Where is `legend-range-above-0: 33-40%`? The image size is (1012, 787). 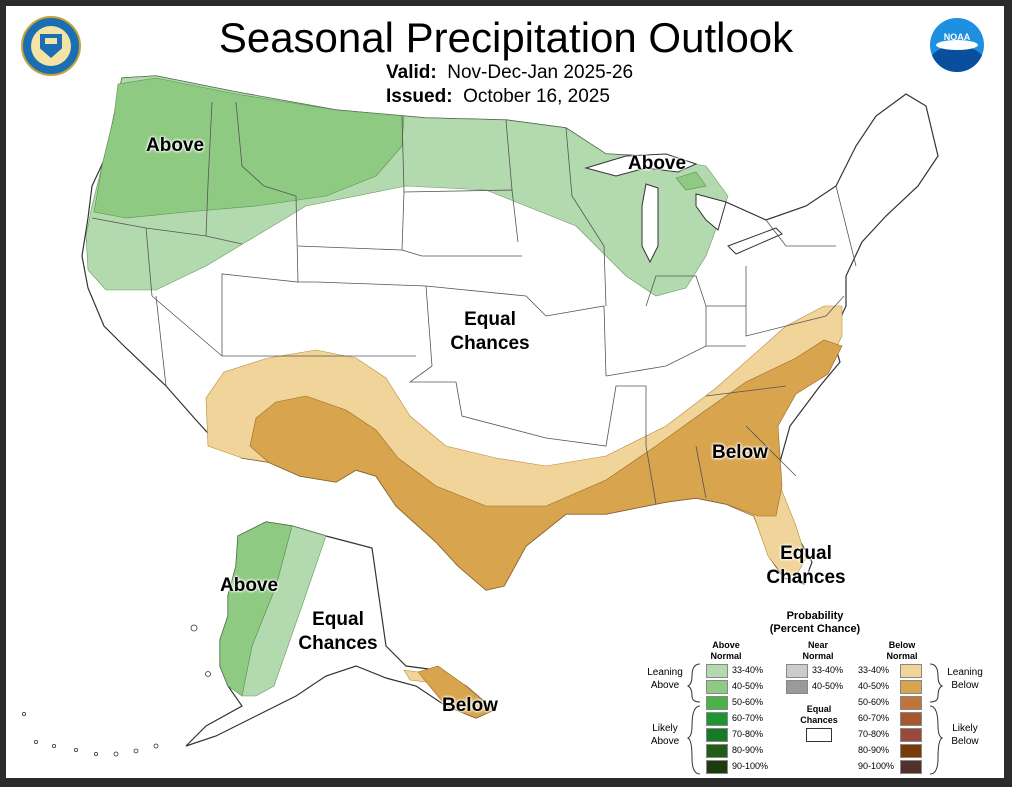
legend-range-above-0: 33-40% is located at coordinates (748, 670).